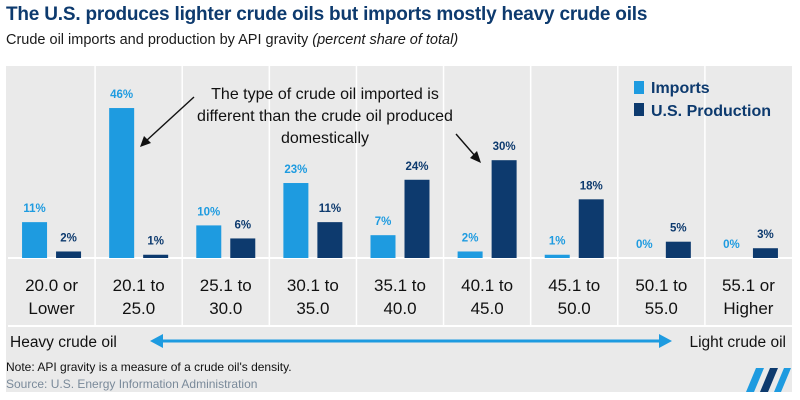 The image size is (800, 400). I want to click on value-label-imports: 1%, so click(557, 242).